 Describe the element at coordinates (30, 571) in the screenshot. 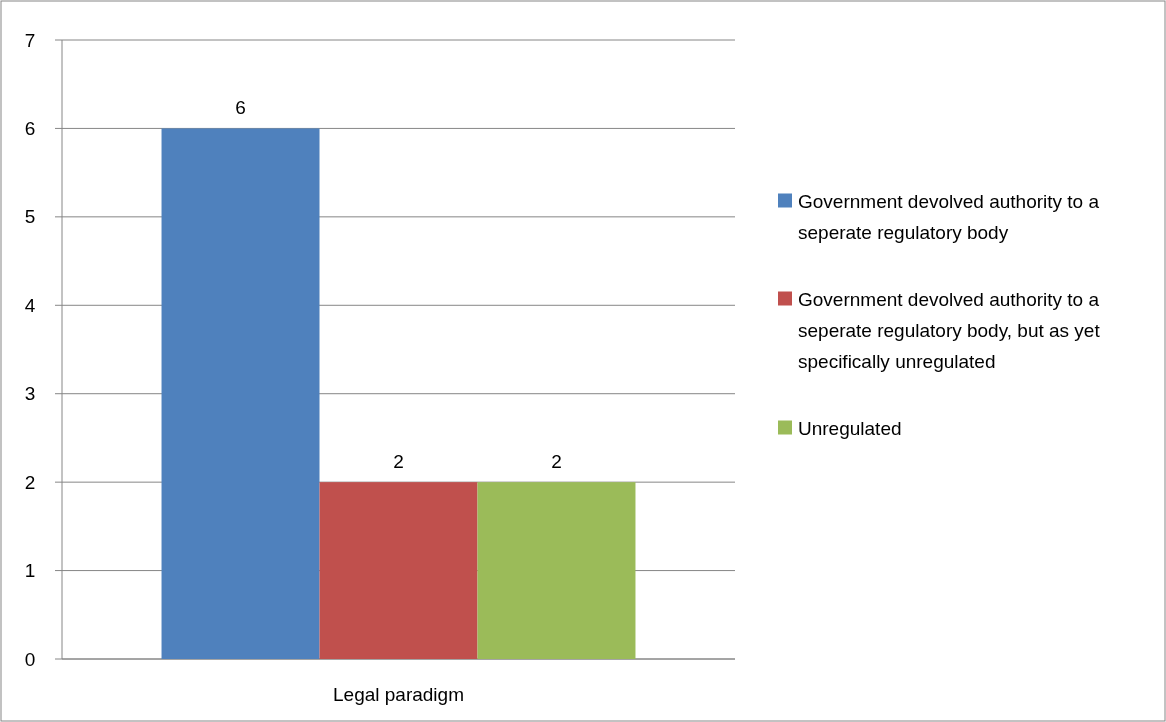

I see `y-tick-label: 1` at that location.